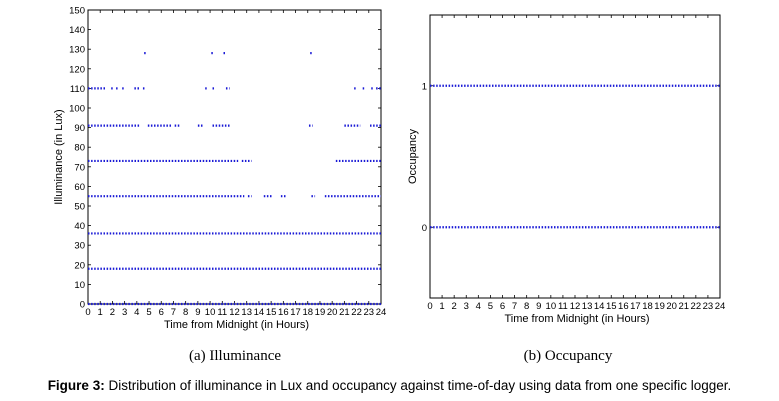  What do you see at coordinates (79, 128) in the screenshot?
I see `illuminance-y-tick-label: 90` at bounding box center [79, 128].